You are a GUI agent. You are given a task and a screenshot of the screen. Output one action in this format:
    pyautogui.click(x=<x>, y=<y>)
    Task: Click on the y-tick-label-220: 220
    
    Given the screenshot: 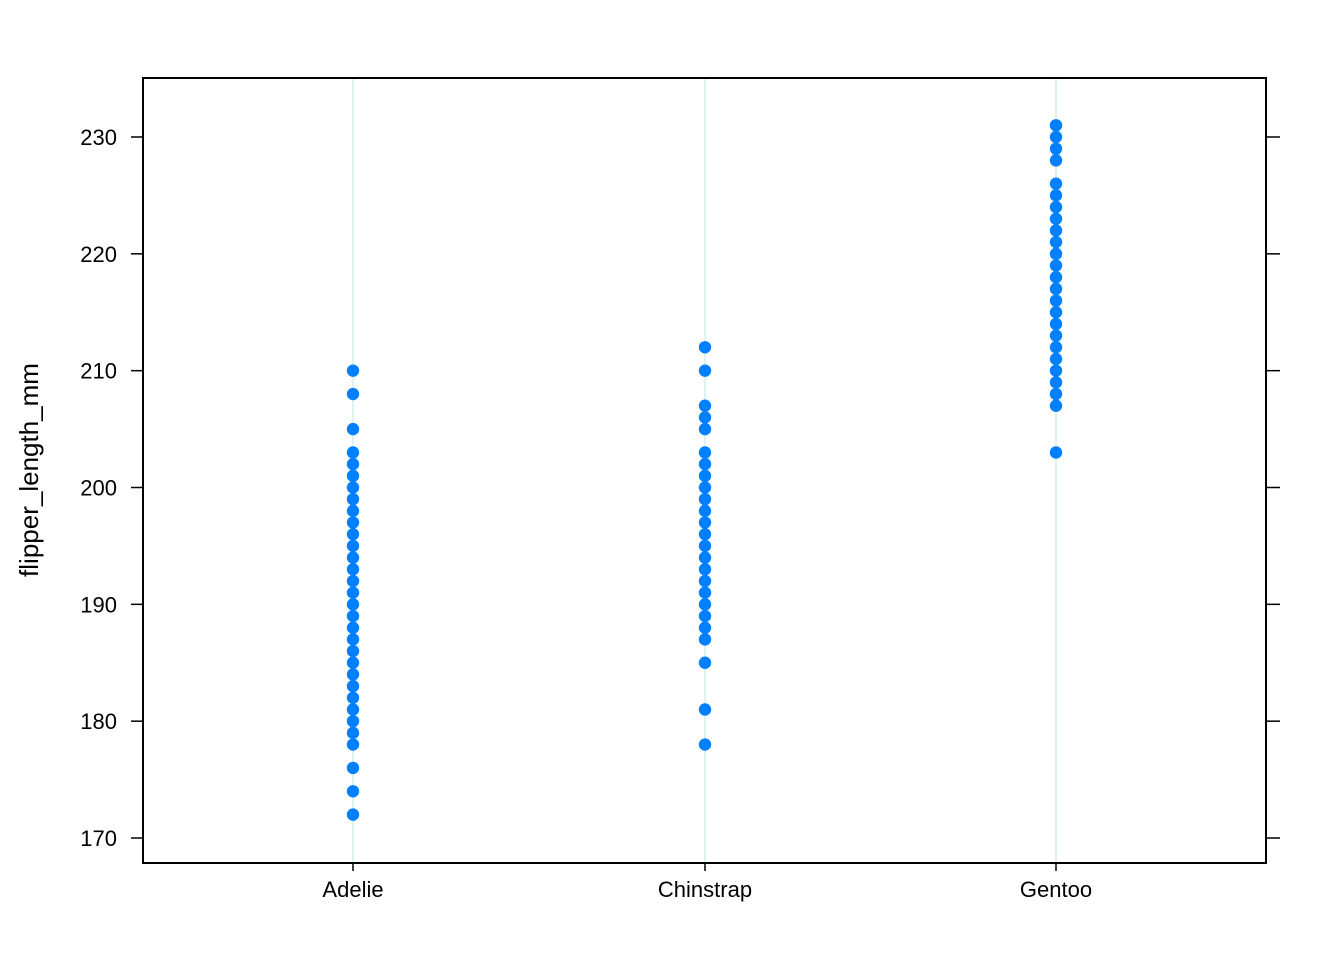 What is the action you would take?
    pyautogui.click(x=98, y=254)
    